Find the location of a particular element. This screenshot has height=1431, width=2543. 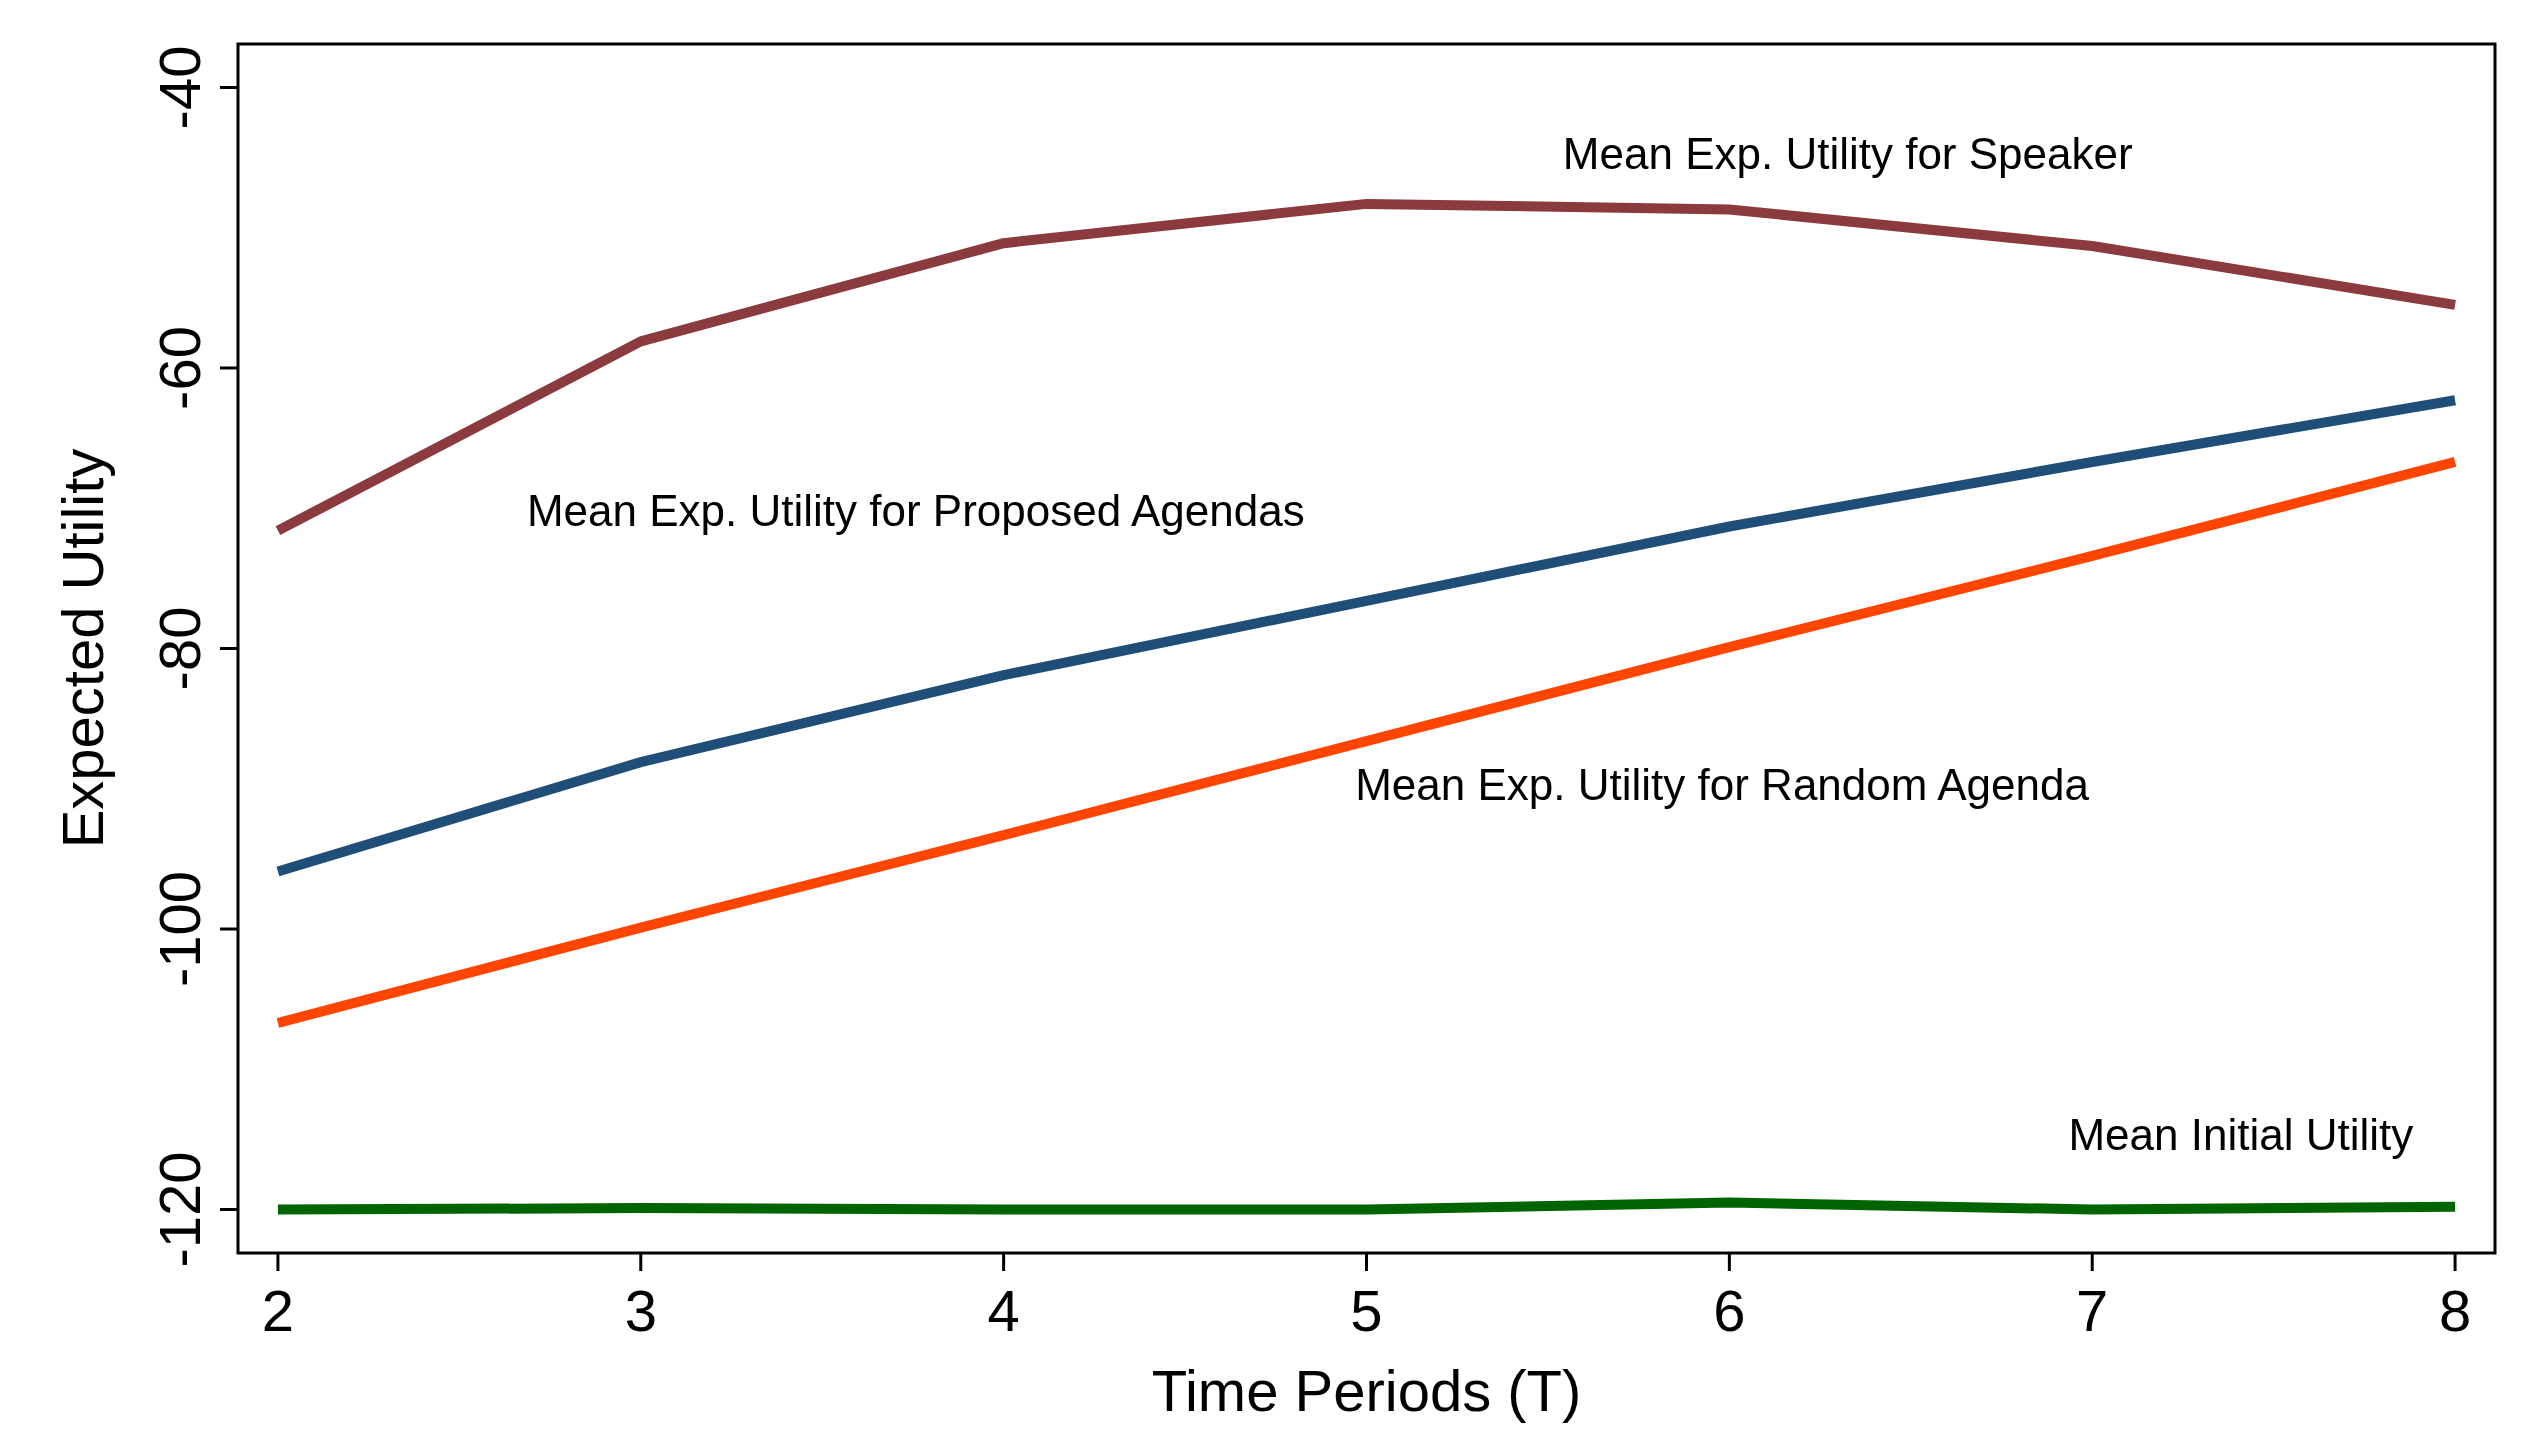

y-axis-title: Expected Utility is located at coordinates (82, 648).